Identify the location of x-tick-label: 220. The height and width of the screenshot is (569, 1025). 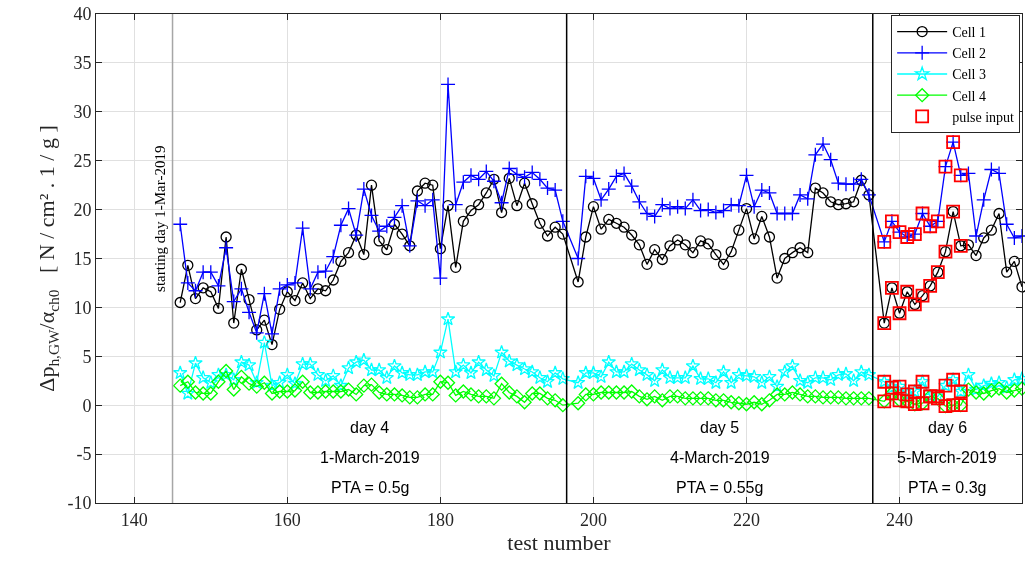
(746, 519).